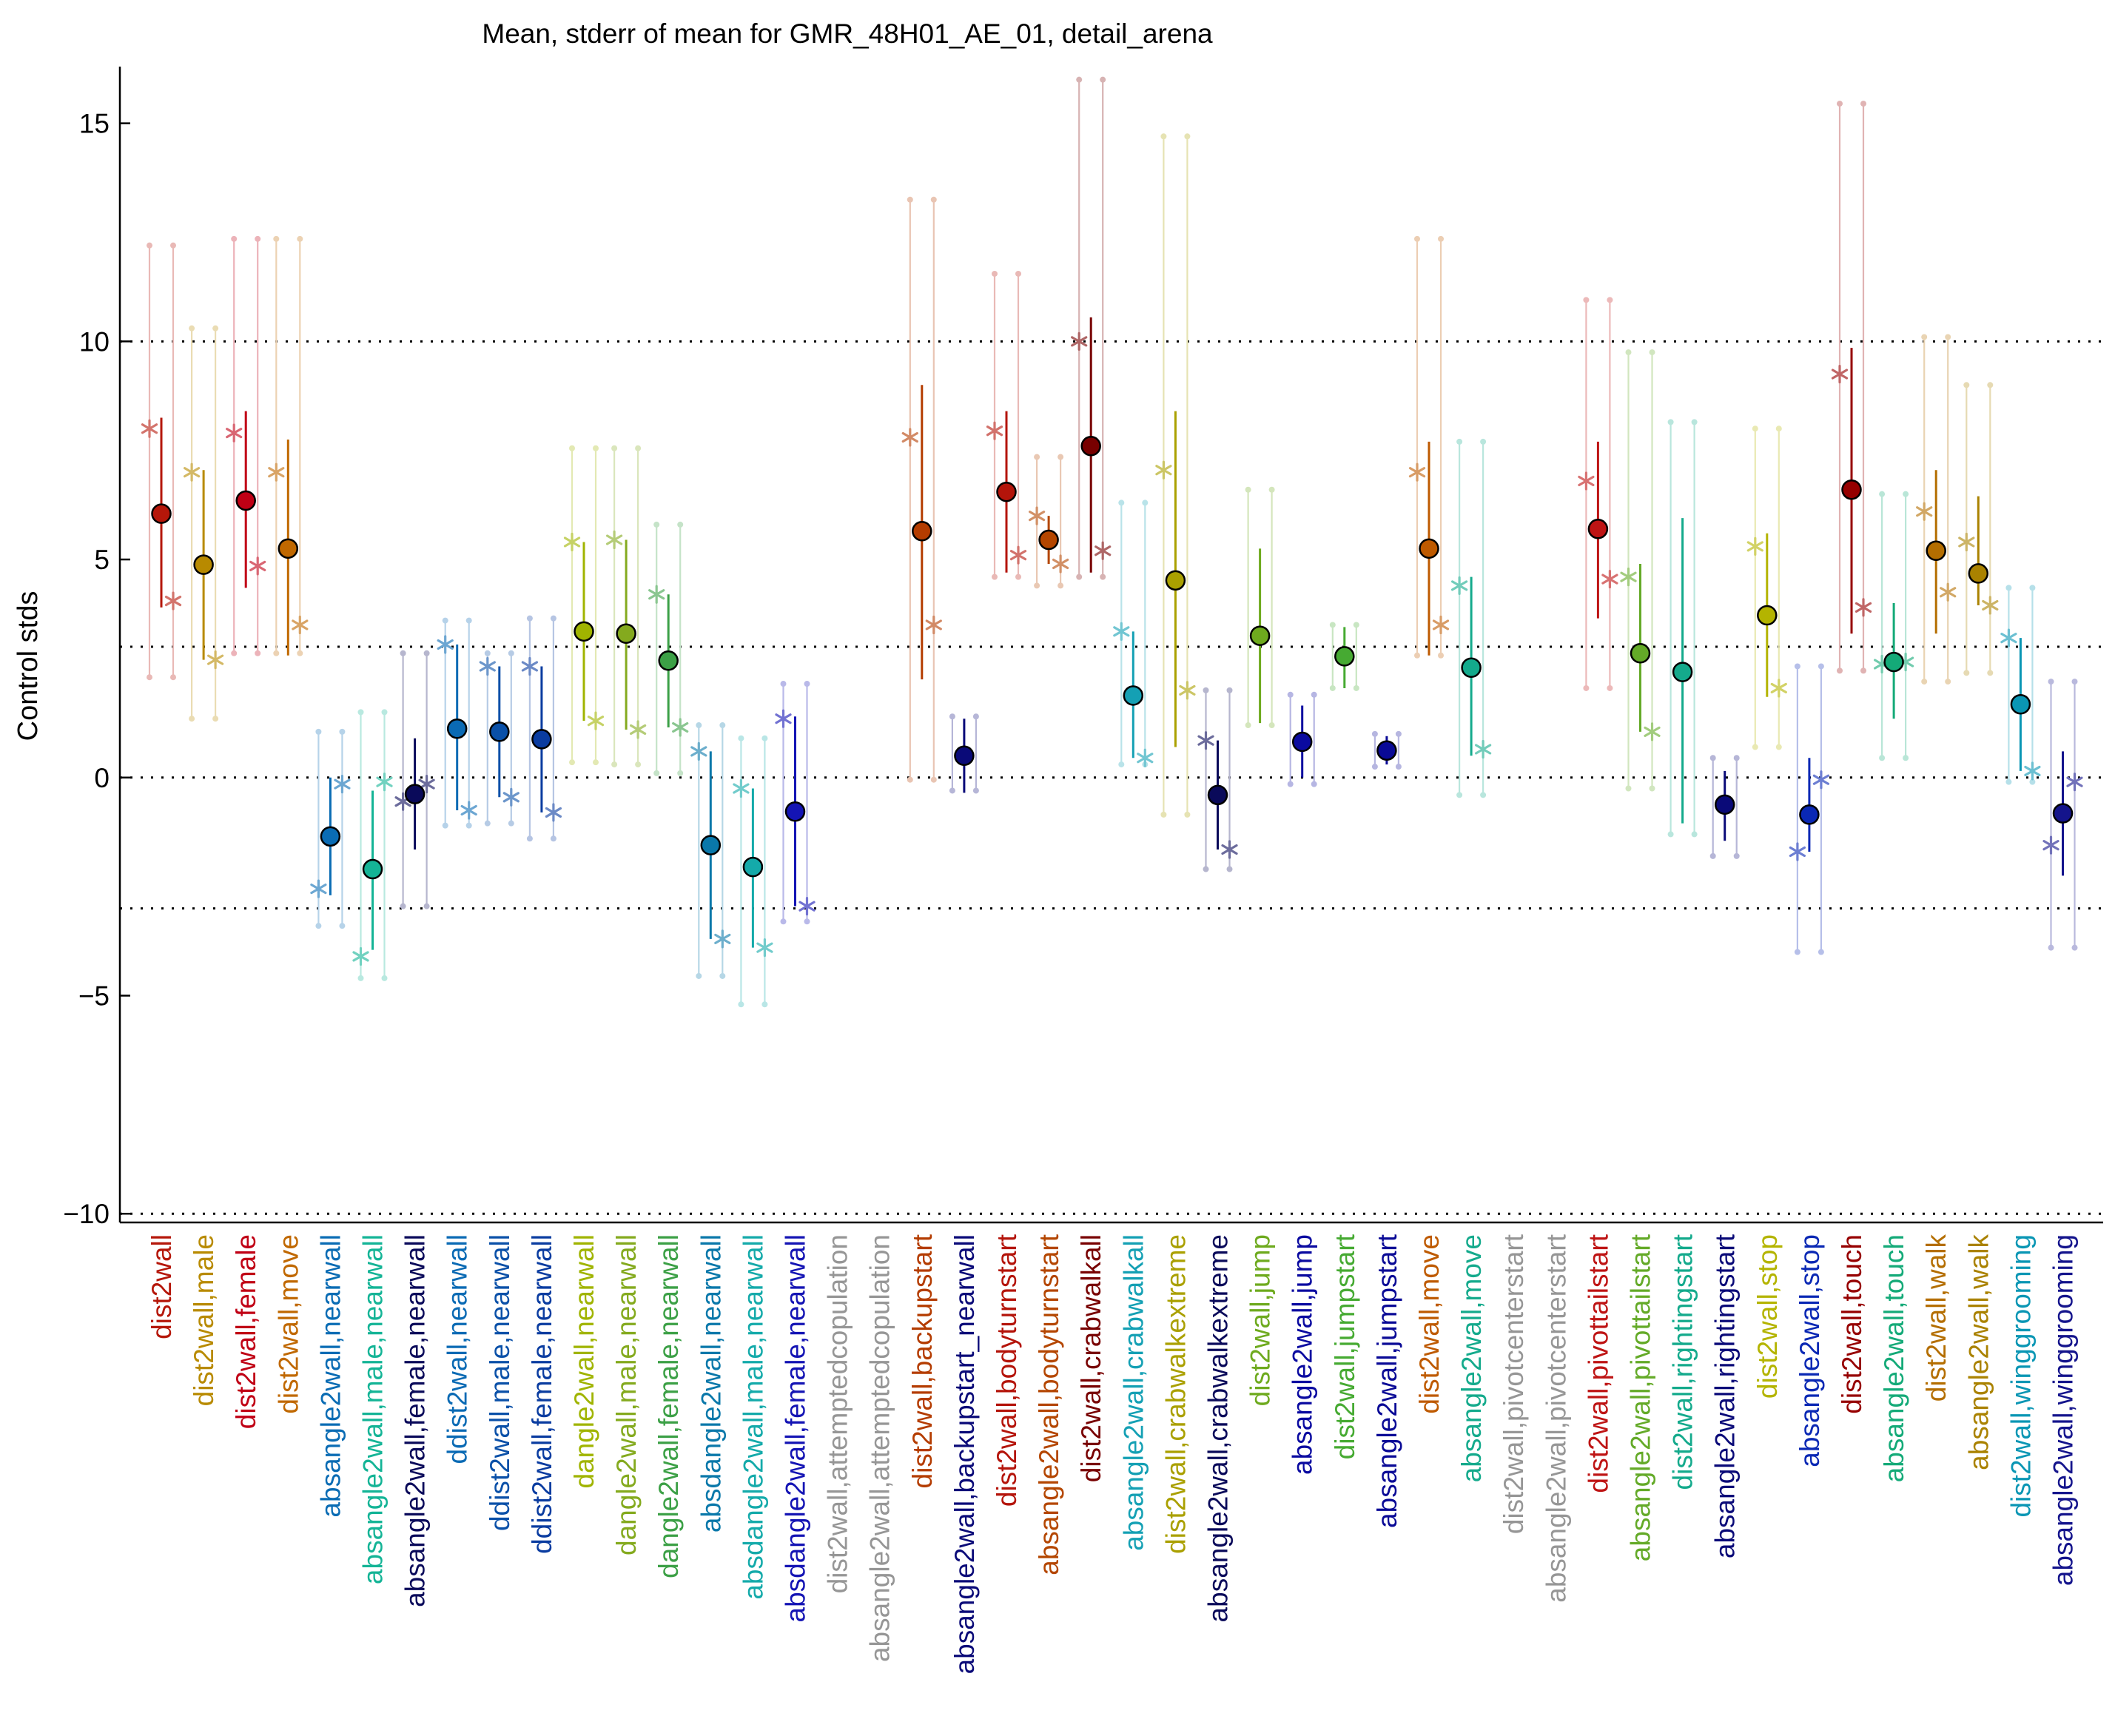 This screenshot has width=2115, height=1736. I want to click on x-tick-label: dist2wall,jumpstart, so click(1345, 1346).